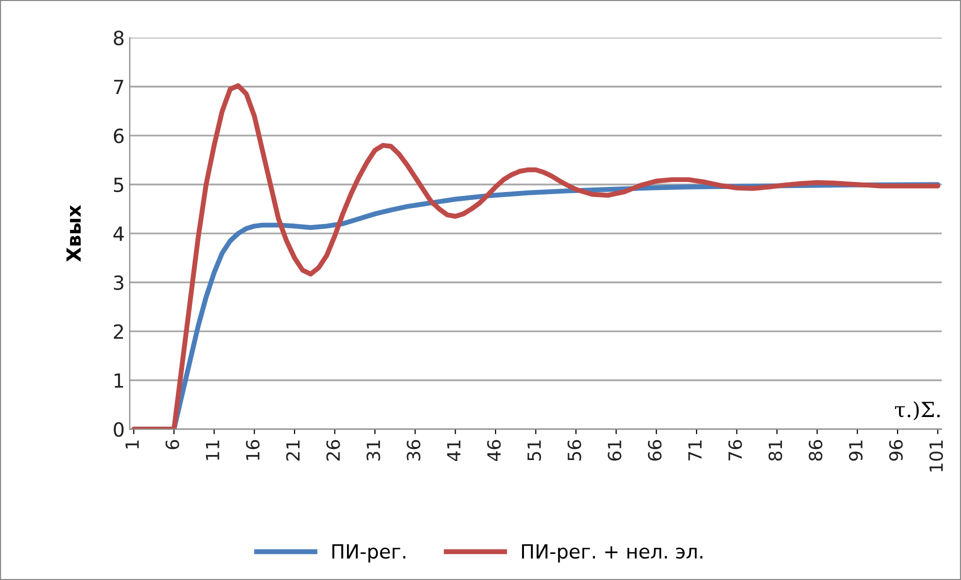  Describe the element at coordinates (735, 450) in the screenshot. I see `x-tick-label: 76` at that location.